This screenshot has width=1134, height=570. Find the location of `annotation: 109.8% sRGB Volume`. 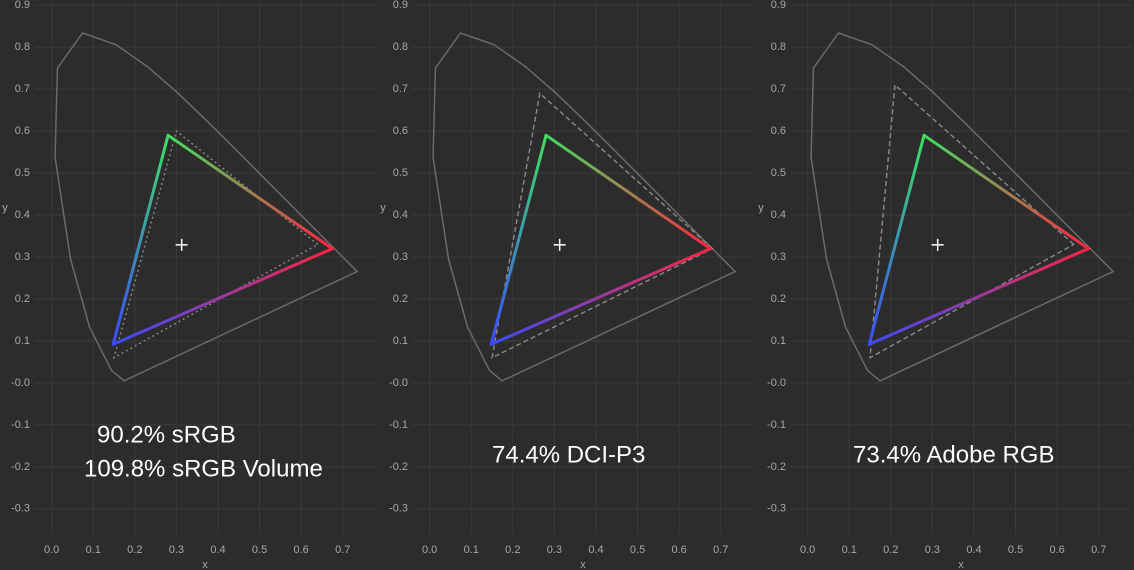

annotation: 109.8% sRGB Volume is located at coordinates (203, 468).